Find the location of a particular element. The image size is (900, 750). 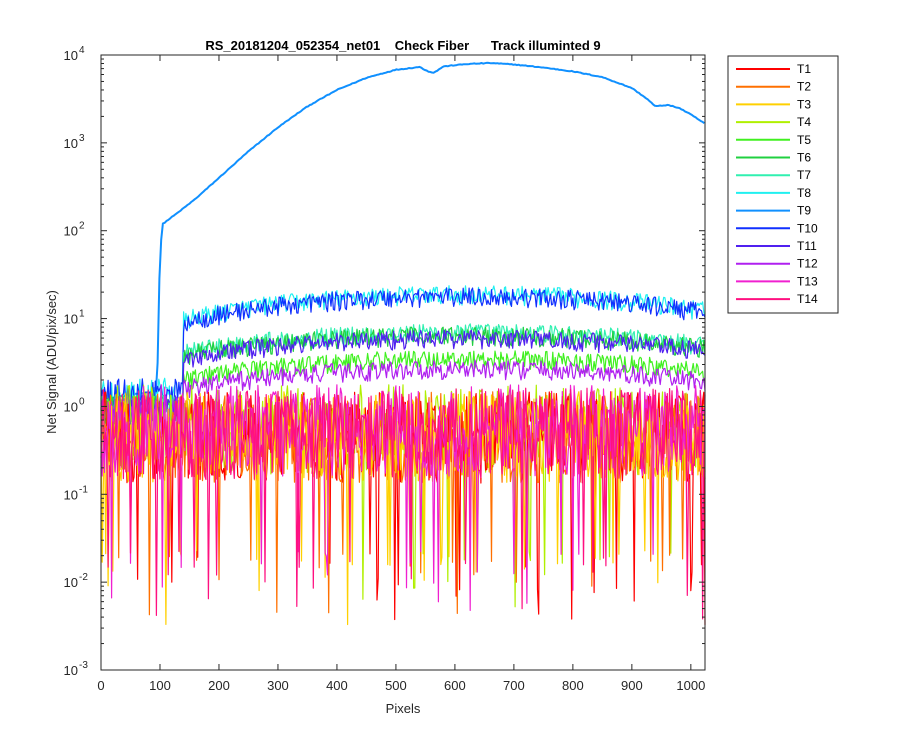

legend-box is located at coordinates (783, 184).